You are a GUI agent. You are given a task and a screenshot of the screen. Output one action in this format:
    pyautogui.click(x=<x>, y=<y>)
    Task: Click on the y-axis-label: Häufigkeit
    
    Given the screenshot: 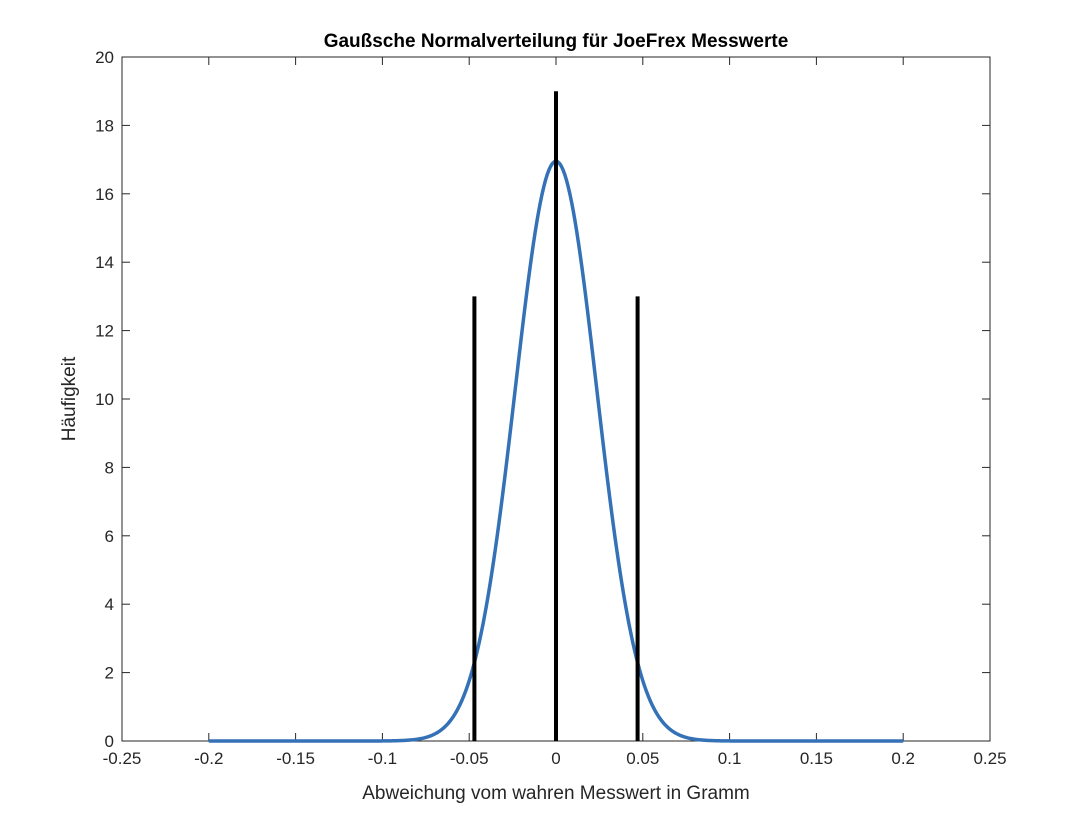 What is the action you would take?
    pyautogui.click(x=69, y=398)
    